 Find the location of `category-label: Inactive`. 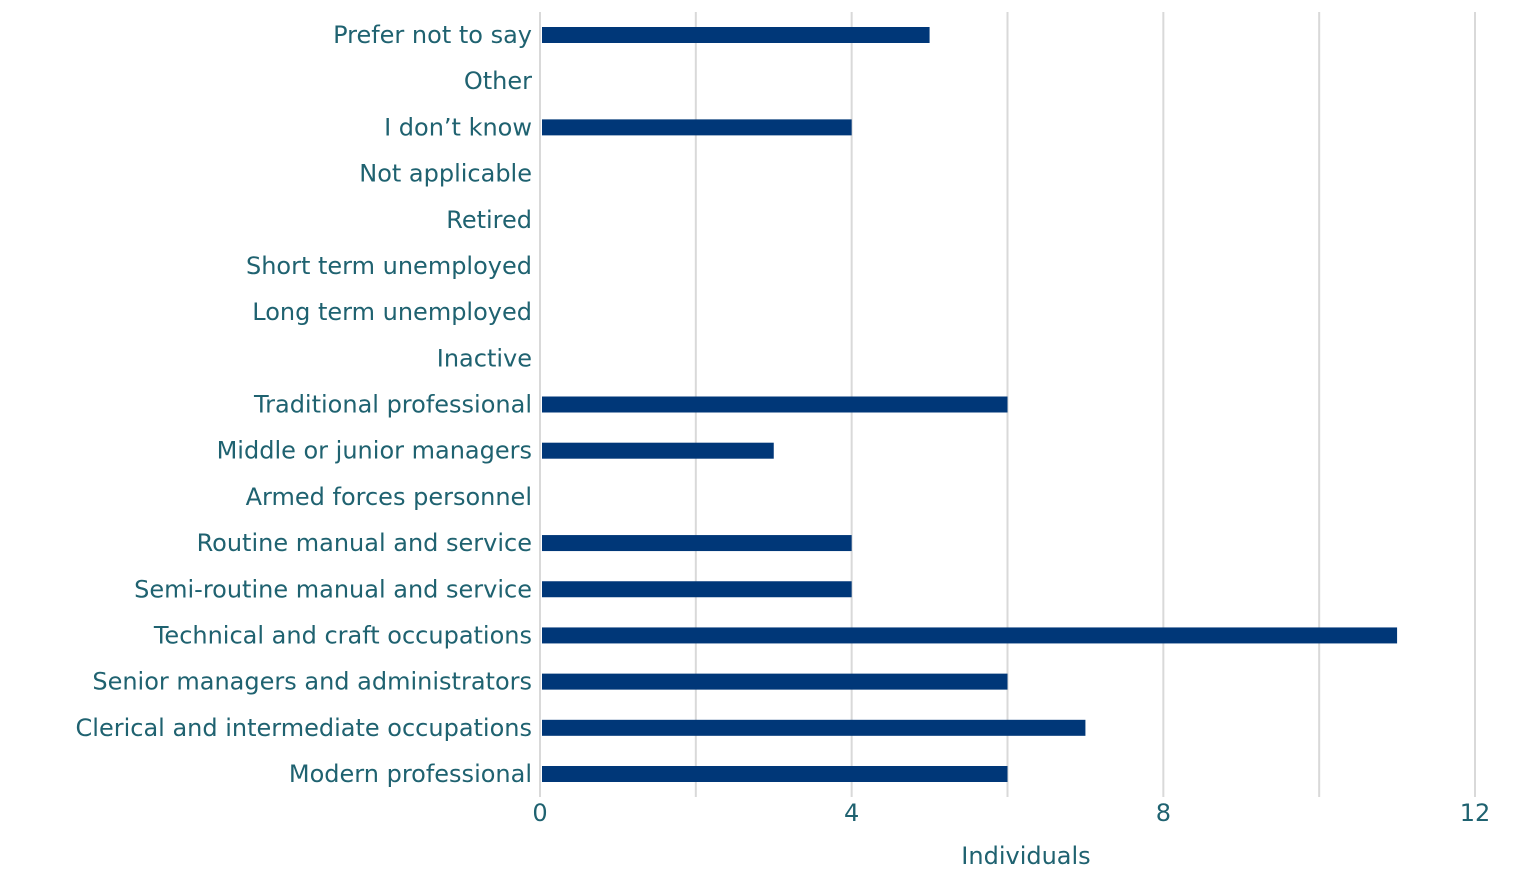

category-label: Inactive is located at coordinates (484, 358).